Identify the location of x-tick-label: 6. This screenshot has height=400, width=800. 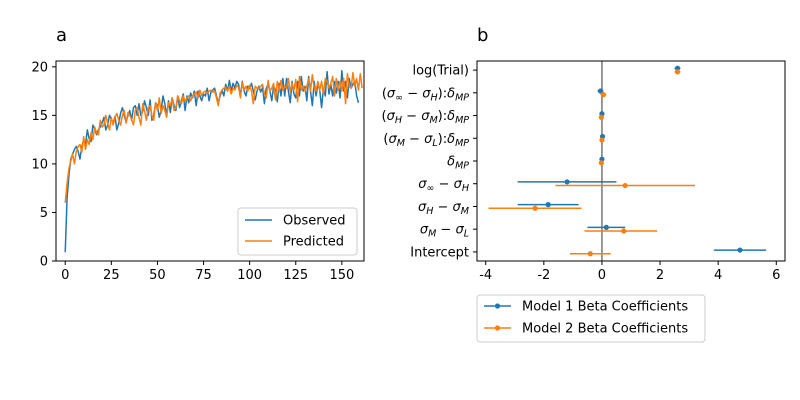
(776, 275).